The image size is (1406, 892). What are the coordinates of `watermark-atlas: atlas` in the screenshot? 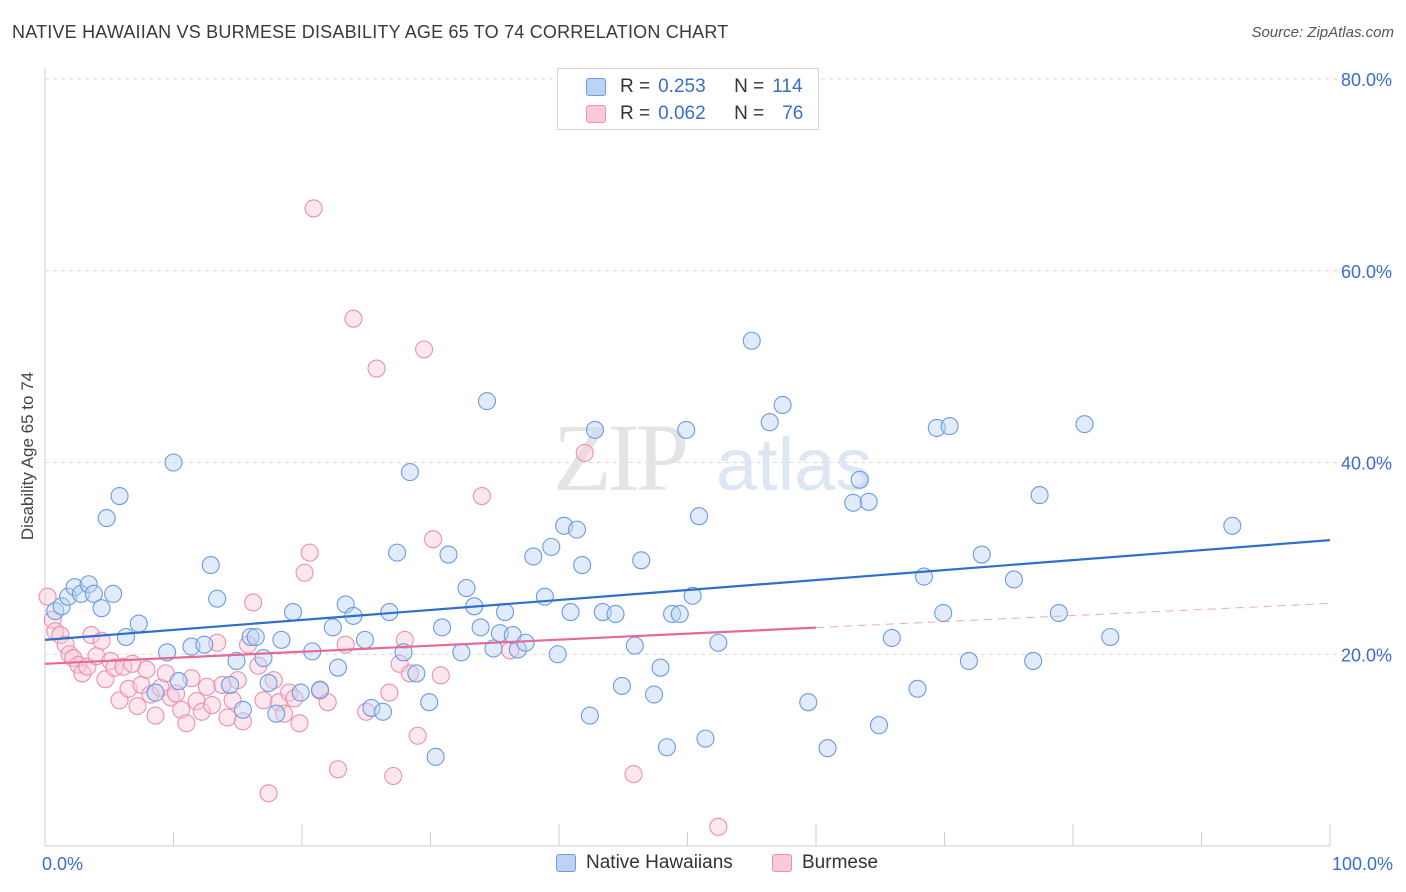 It's located at (794, 464).